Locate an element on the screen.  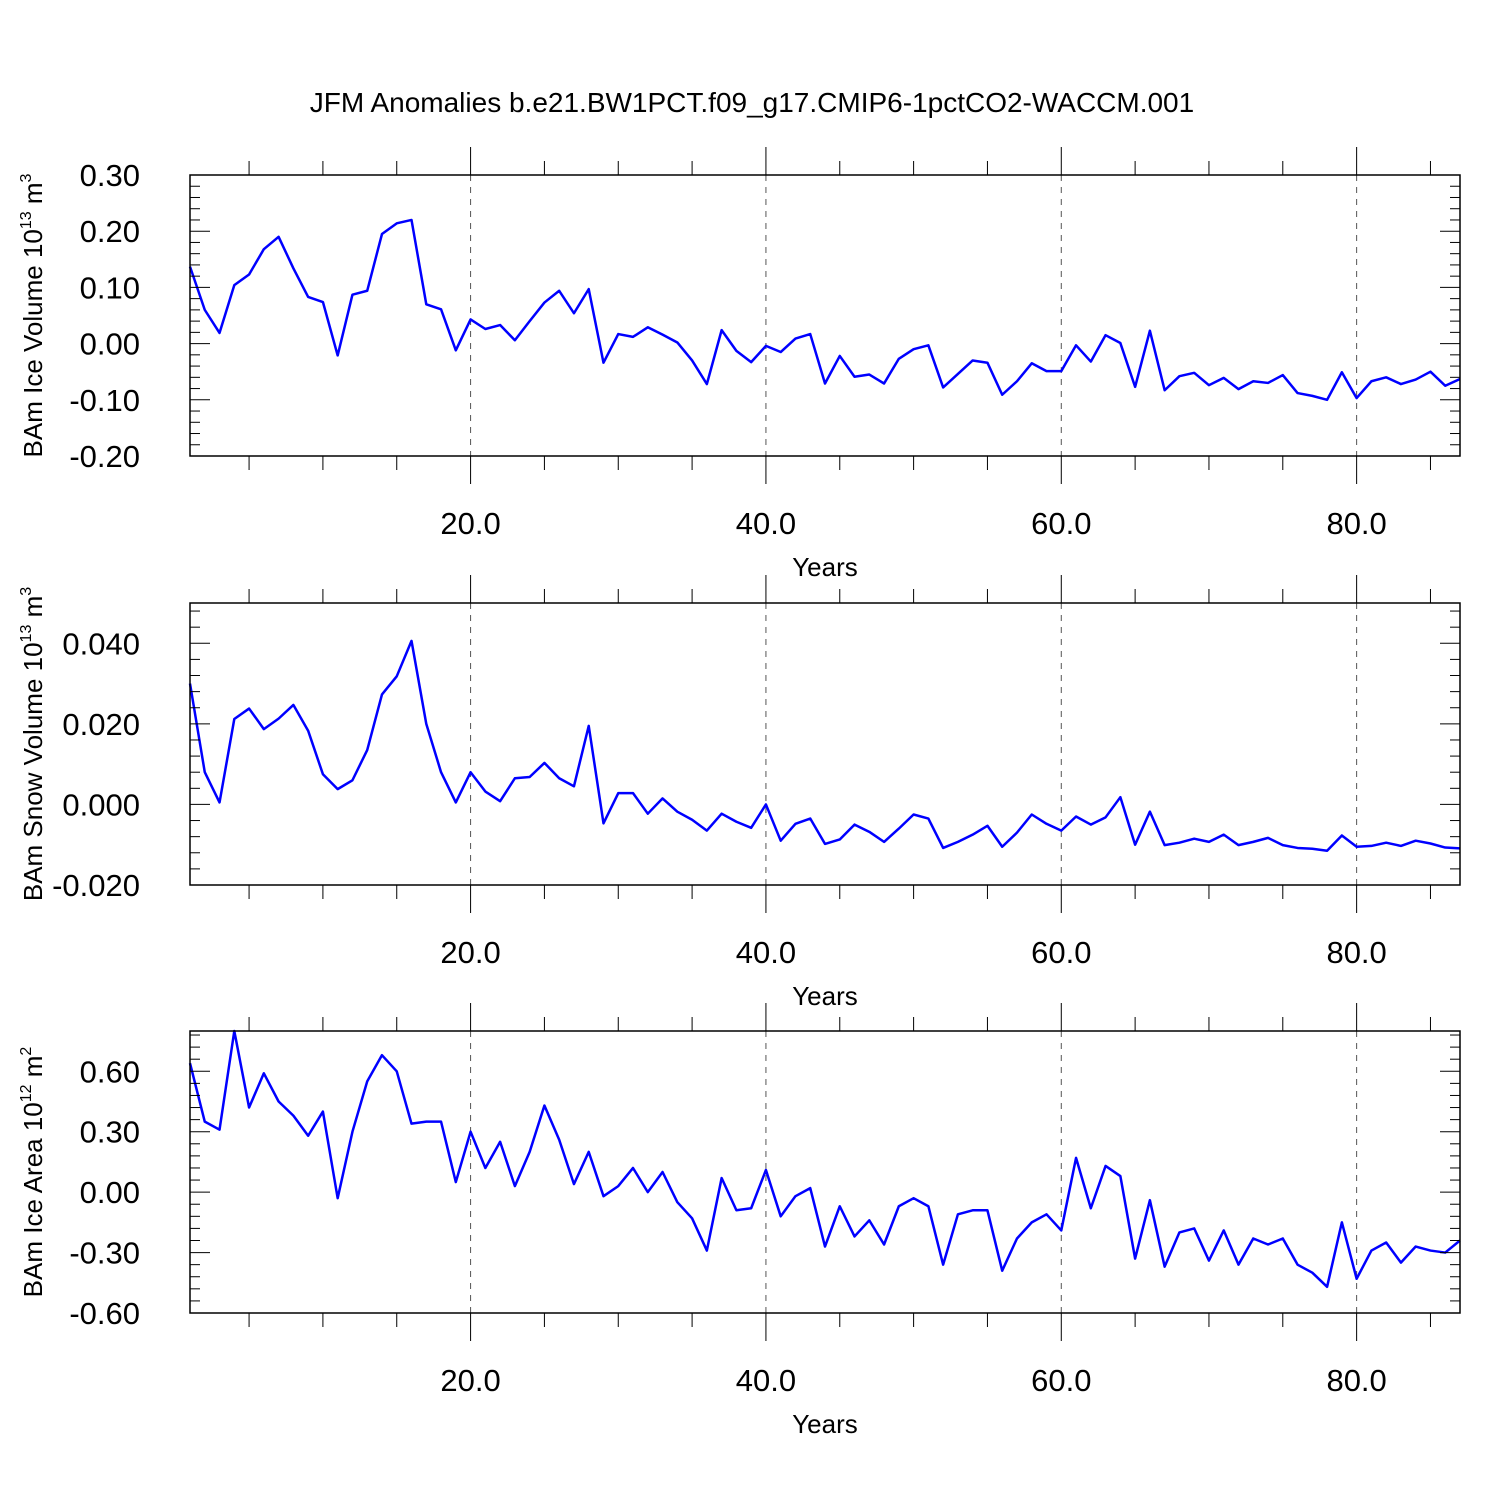
y-tick-label: -0.020 is located at coordinates (96, 885).